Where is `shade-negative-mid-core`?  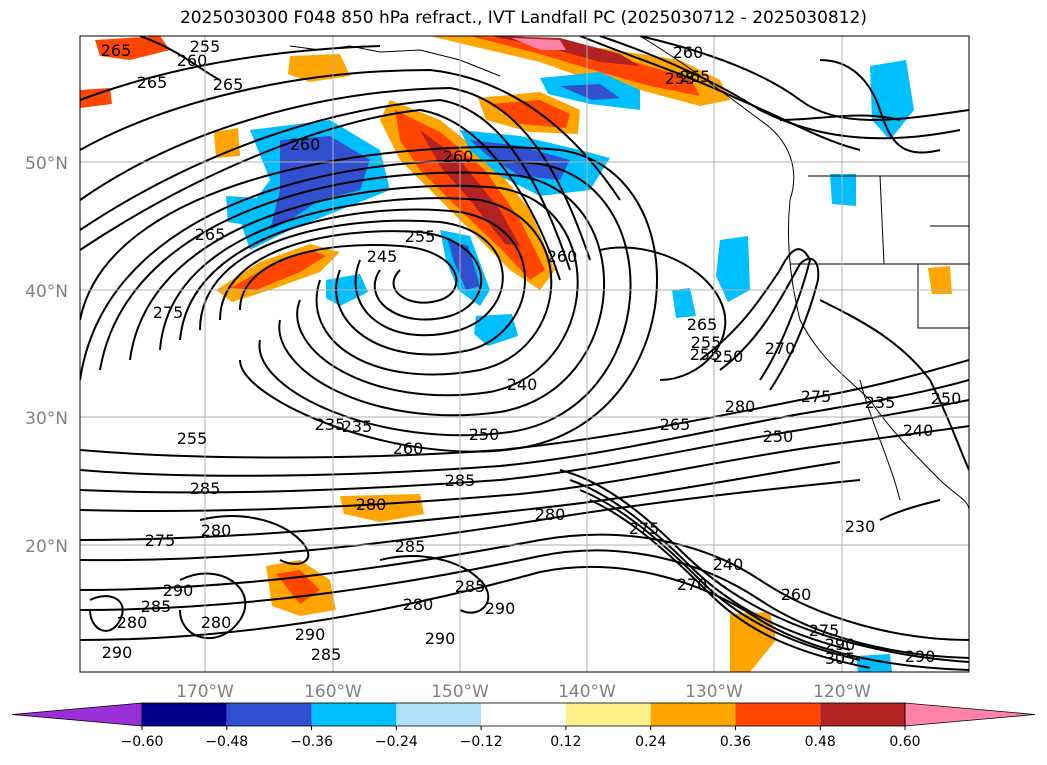
shade-negative-mid-core is located at coordinates (464, 265).